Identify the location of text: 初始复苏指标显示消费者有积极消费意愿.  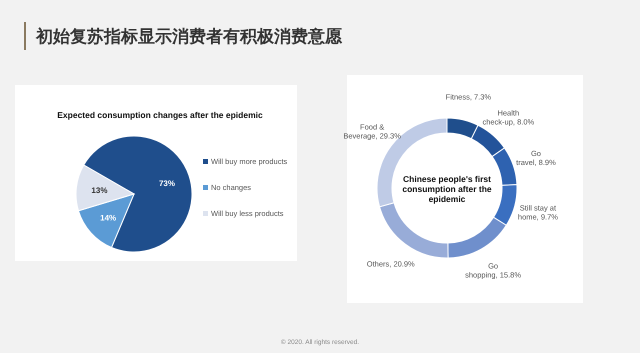
(189, 36).